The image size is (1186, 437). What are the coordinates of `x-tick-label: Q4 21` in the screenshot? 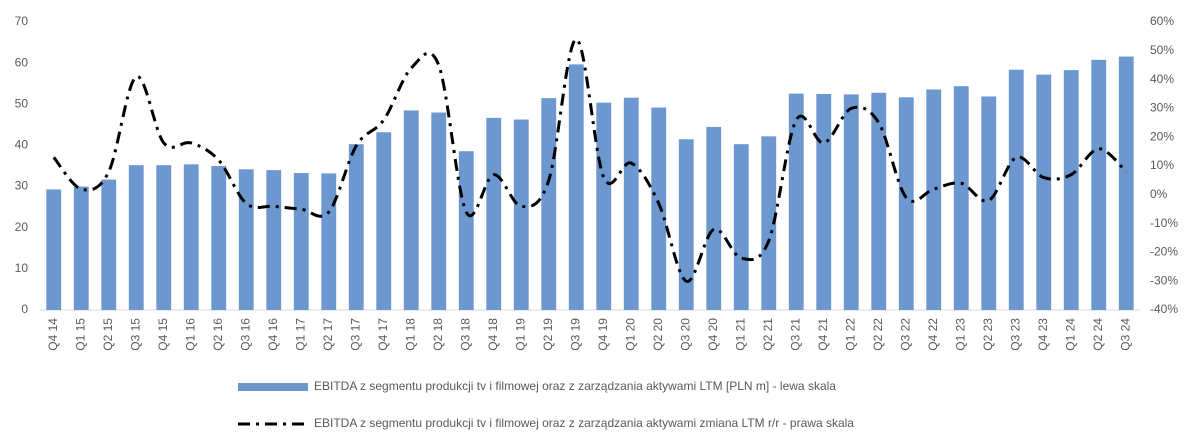 It's located at (823, 334).